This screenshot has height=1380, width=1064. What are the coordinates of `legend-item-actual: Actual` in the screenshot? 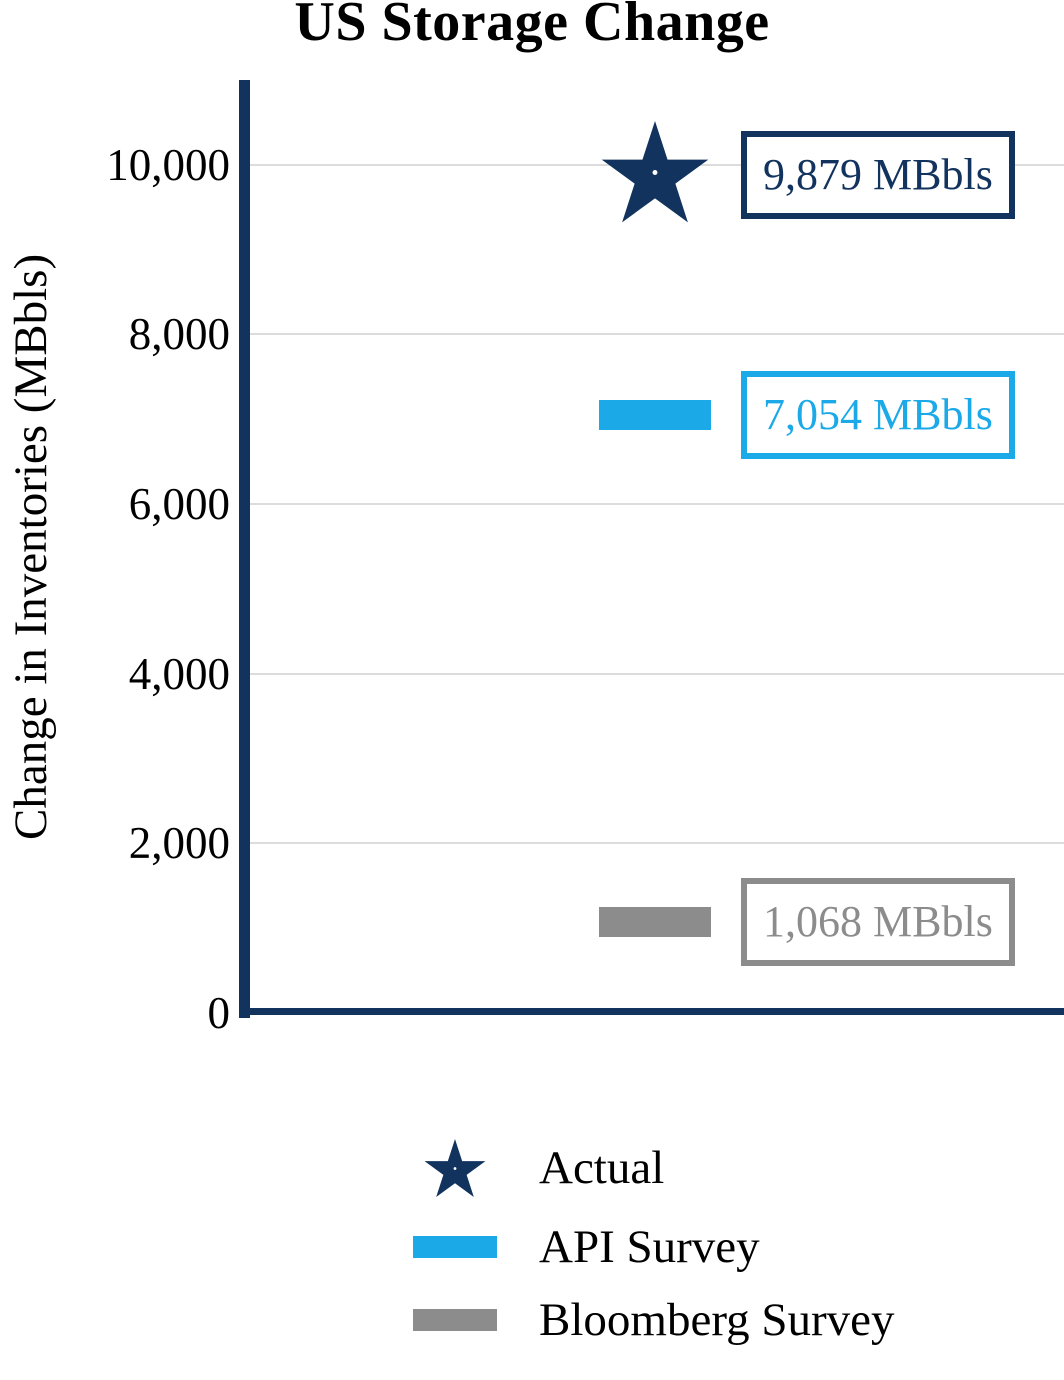 It's located at (534, 1168).